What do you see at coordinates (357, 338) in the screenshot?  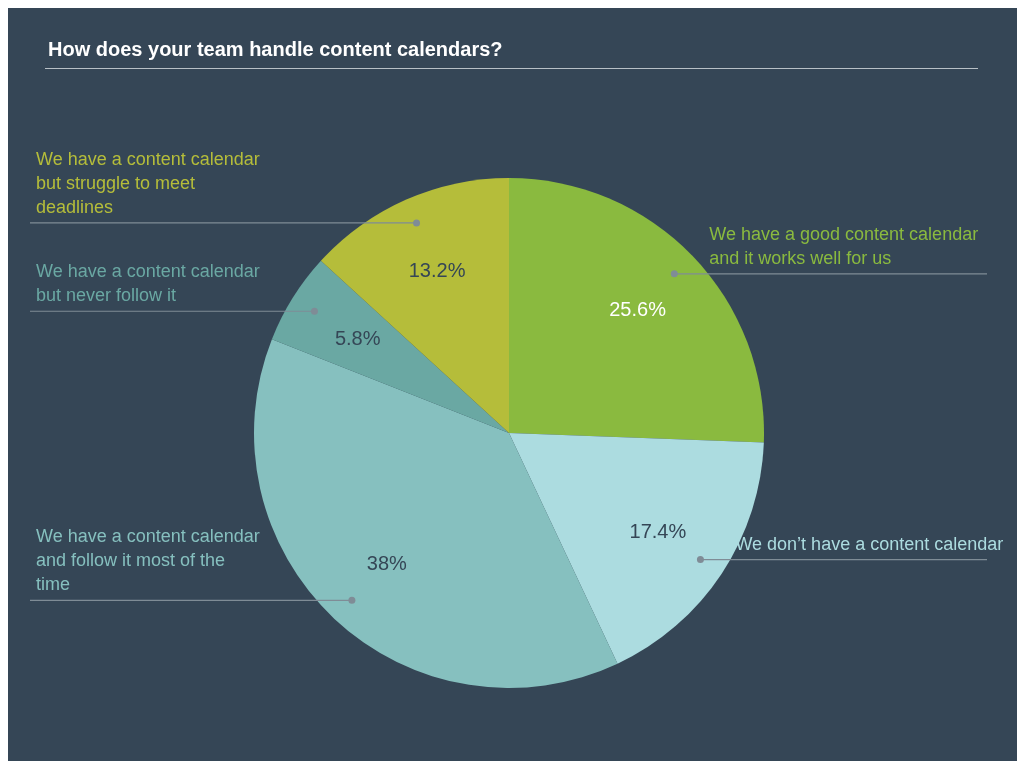 I see `data-label: 5.8%` at bounding box center [357, 338].